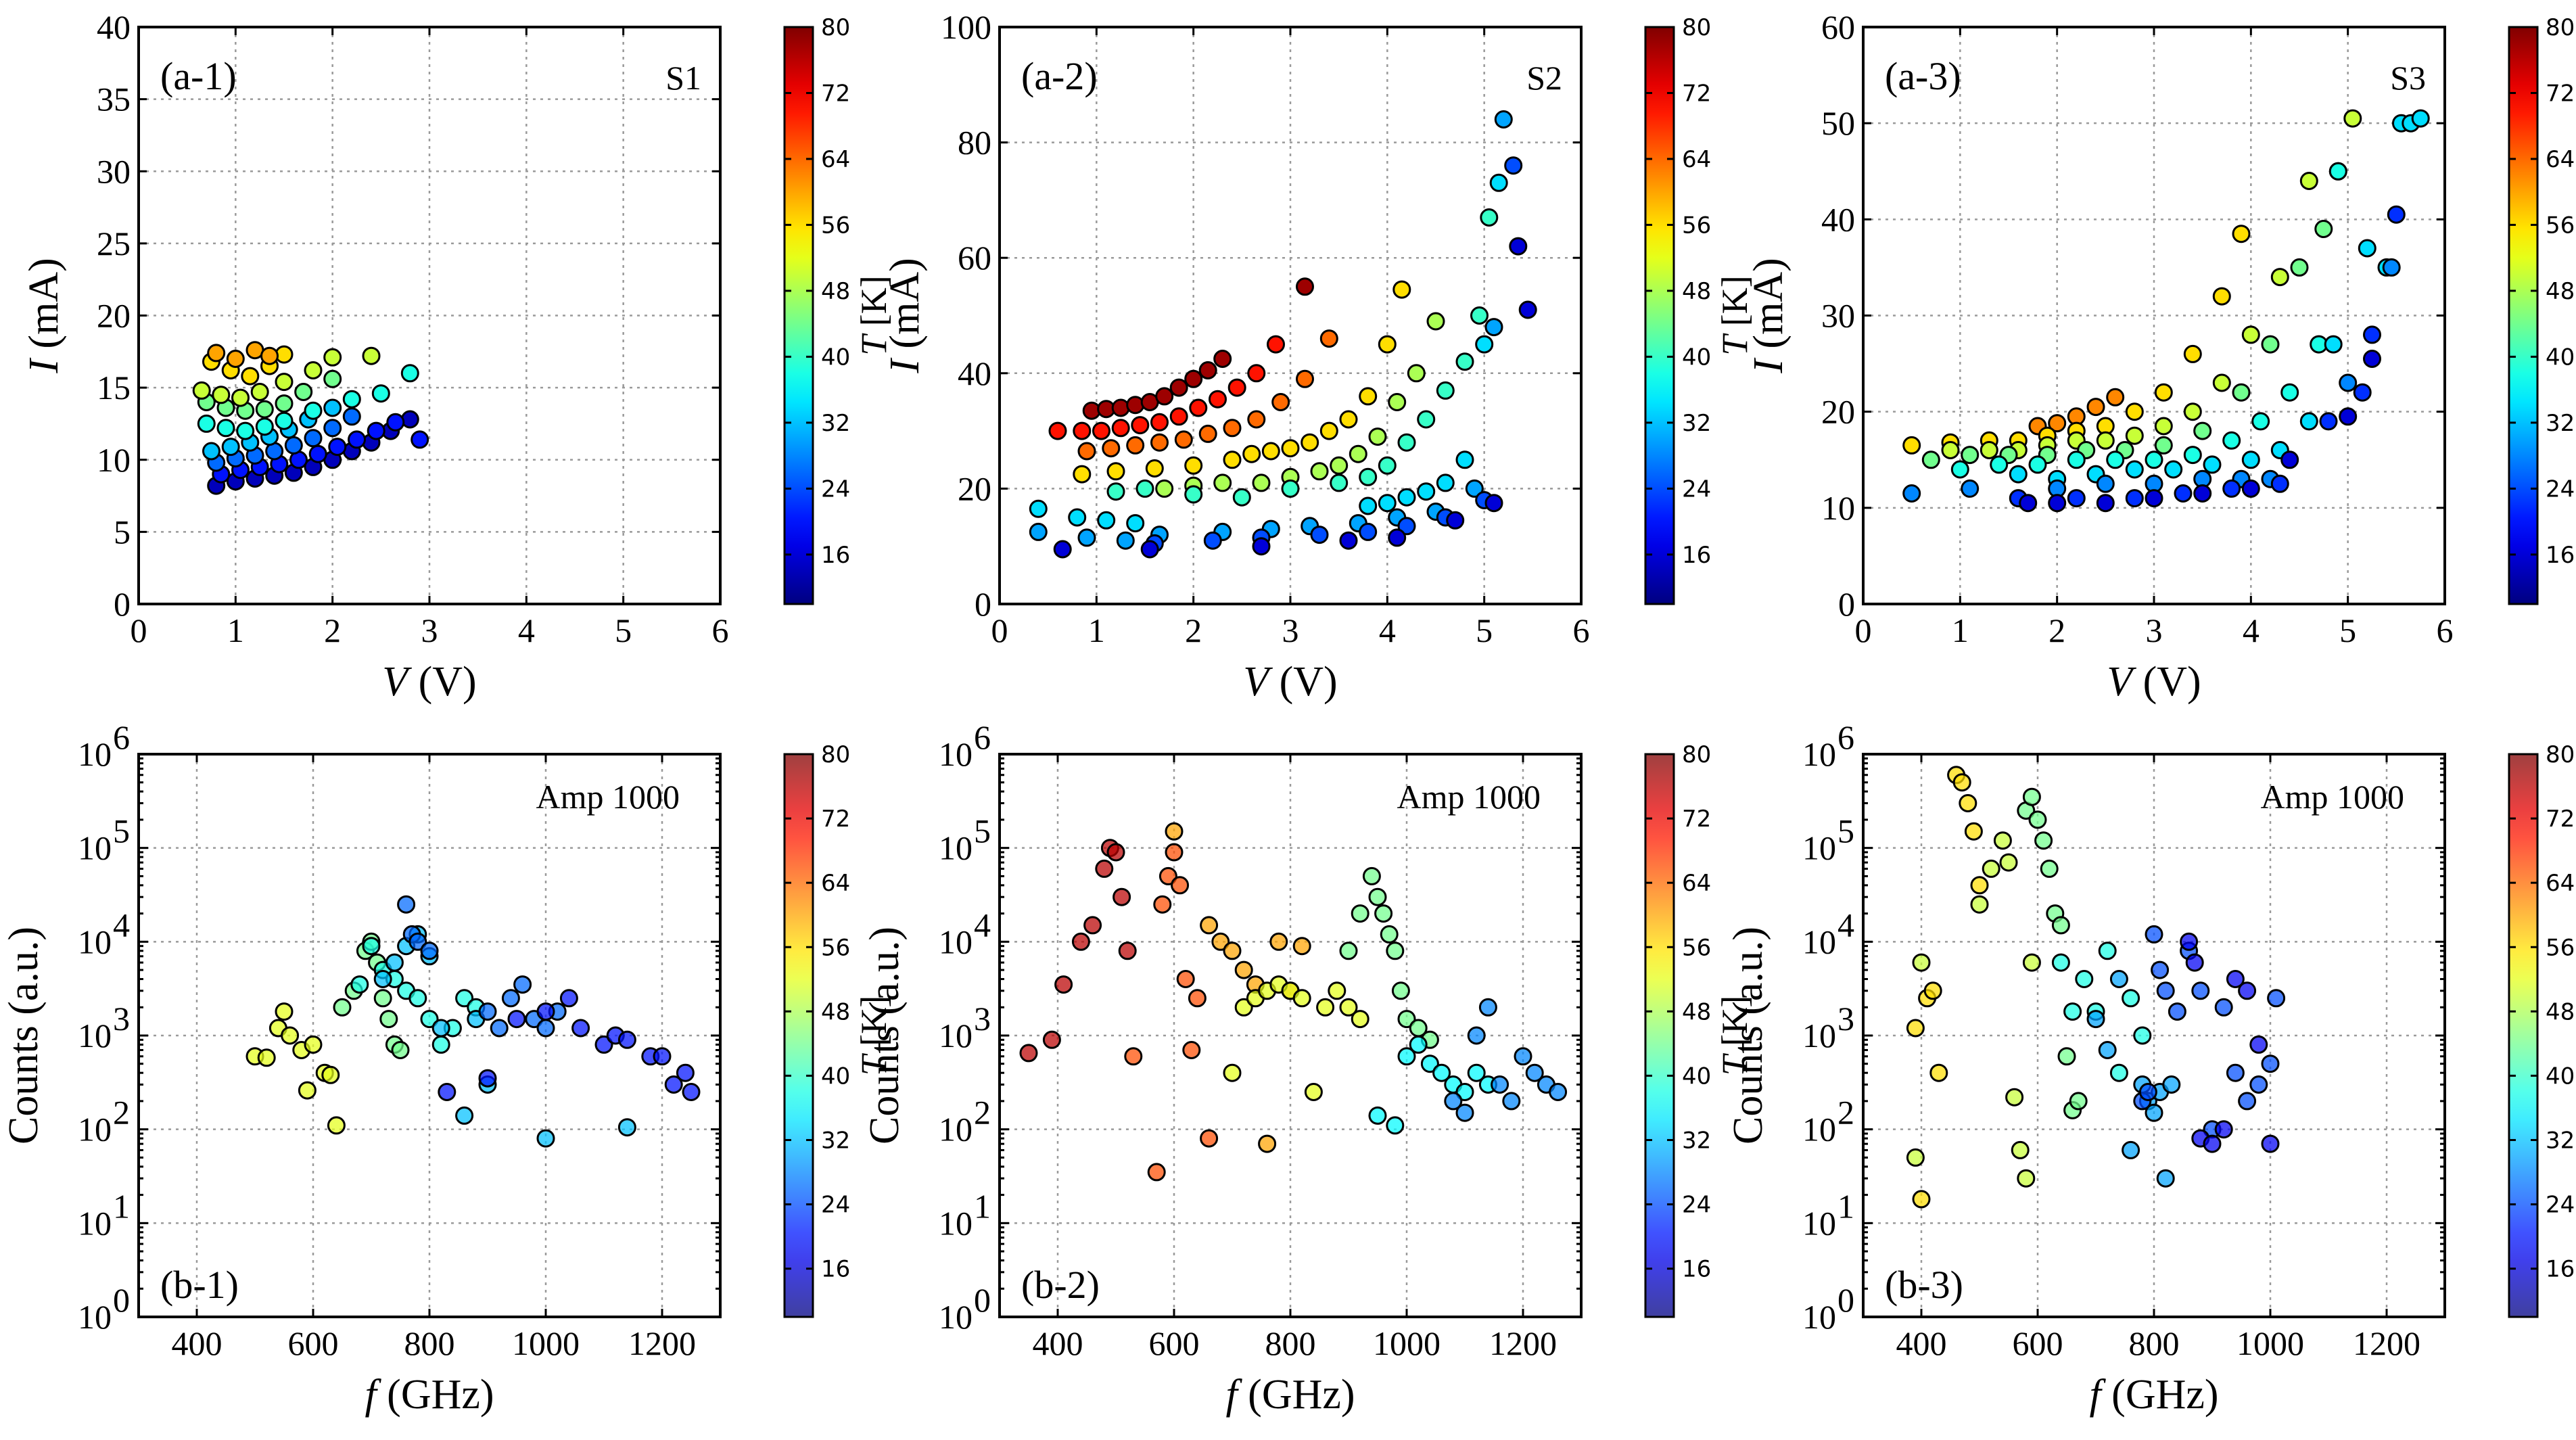 The height and width of the screenshot is (1440, 2576). Describe the element at coordinates (114, 99) in the screenshot. I see `y-tick-label: 35` at that location.